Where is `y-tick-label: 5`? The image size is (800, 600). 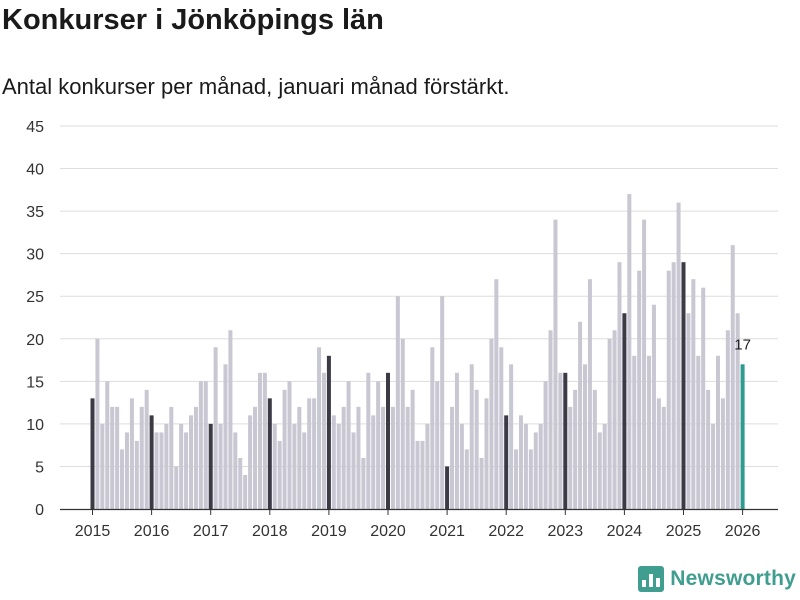
y-tick-label: 5 is located at coordinates (39, 467).